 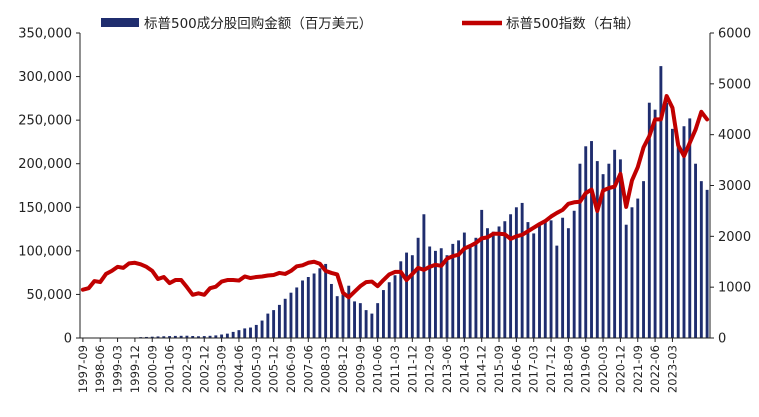 I want to click on x-tick-label: 2000-09, so click(x=152, y=369).